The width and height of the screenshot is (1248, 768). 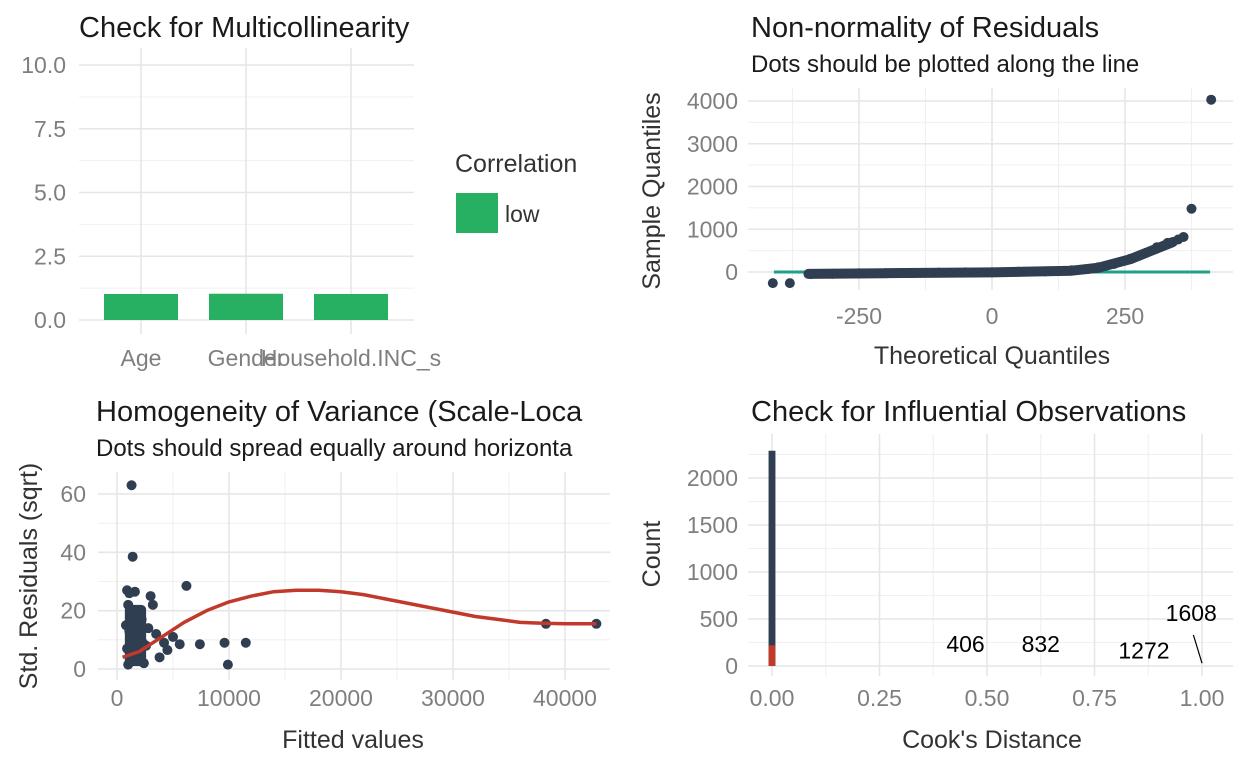 I want to click on x-tick-label: 40000, so click(x=565, y=698).